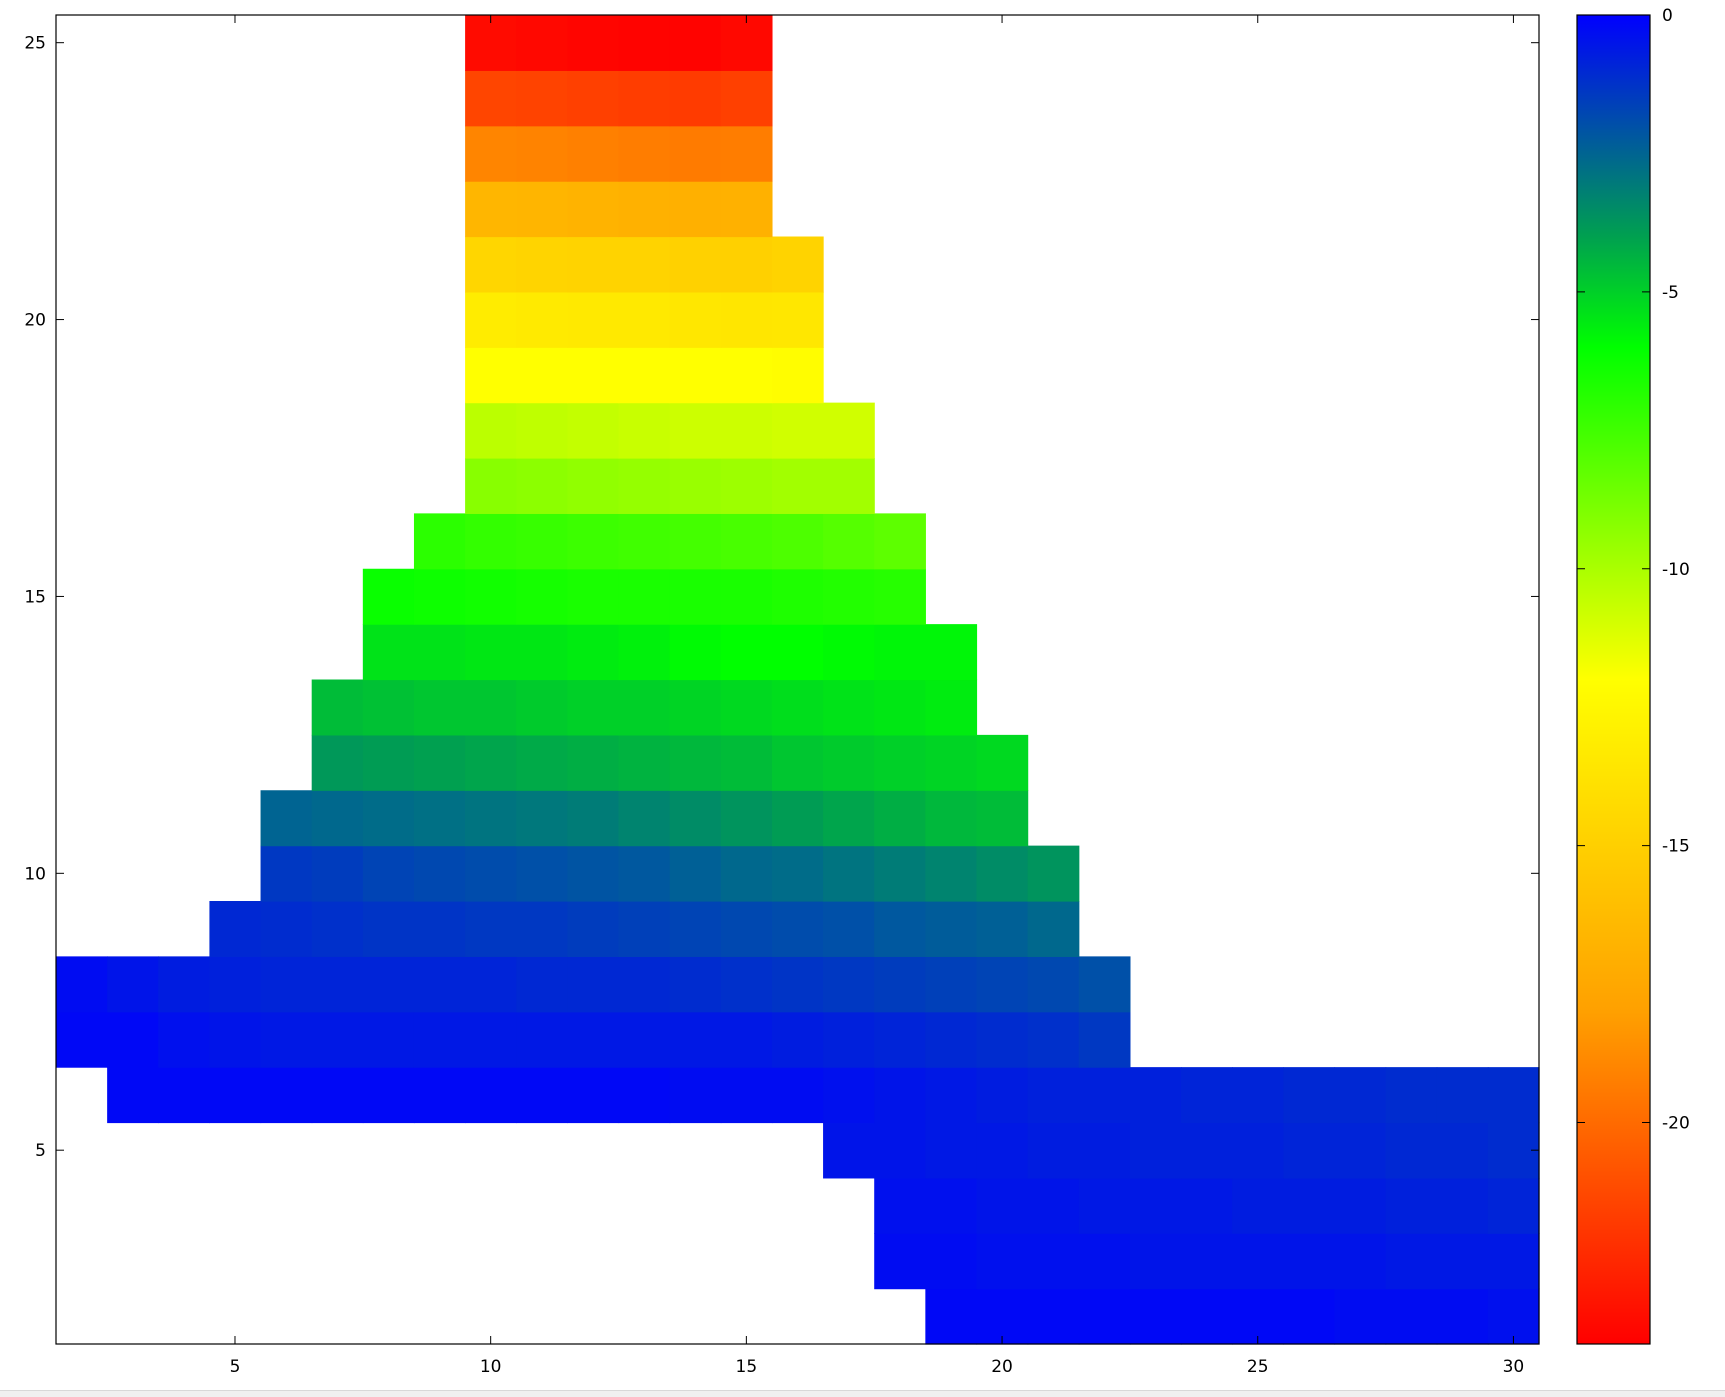  Describe the element at coordinates (1670, 293) in the screenshot. I see `colorbar-tick-label: -5` at that location.